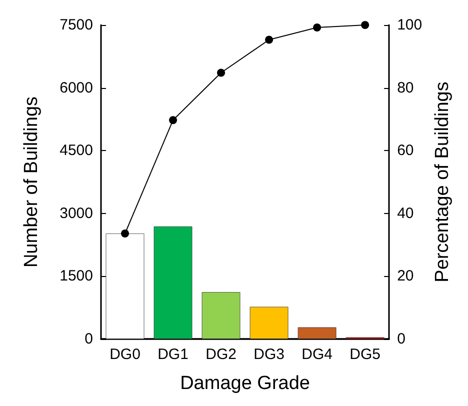 The image size is (468, 406). What do you see at coordinates (405, 276) in the screenshot?
I see `y2-tick-label: 20` at bounding box center [405, 276].